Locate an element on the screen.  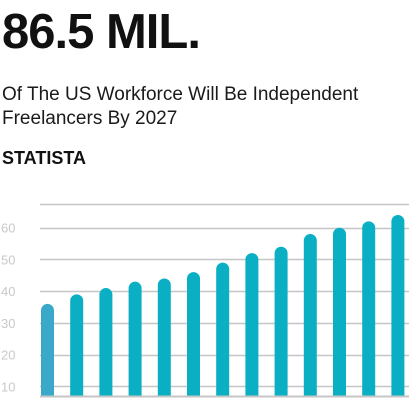
y-tick-label: 40 is located at coordinates (8, 291).